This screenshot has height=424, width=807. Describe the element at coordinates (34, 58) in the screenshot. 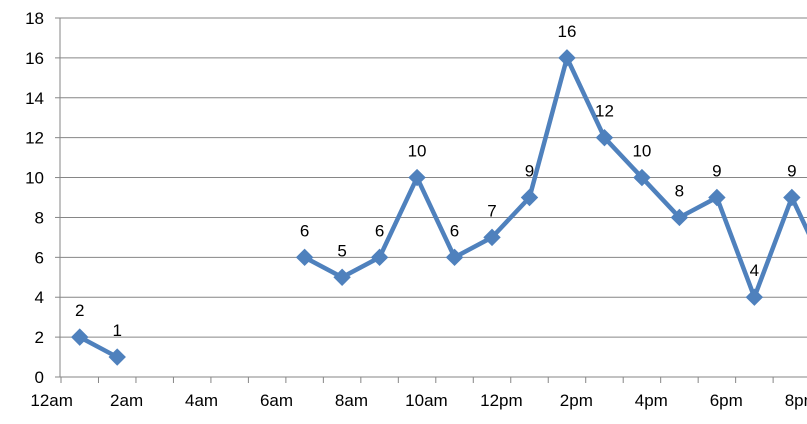

I see `y-tick-label: 16` at that location.